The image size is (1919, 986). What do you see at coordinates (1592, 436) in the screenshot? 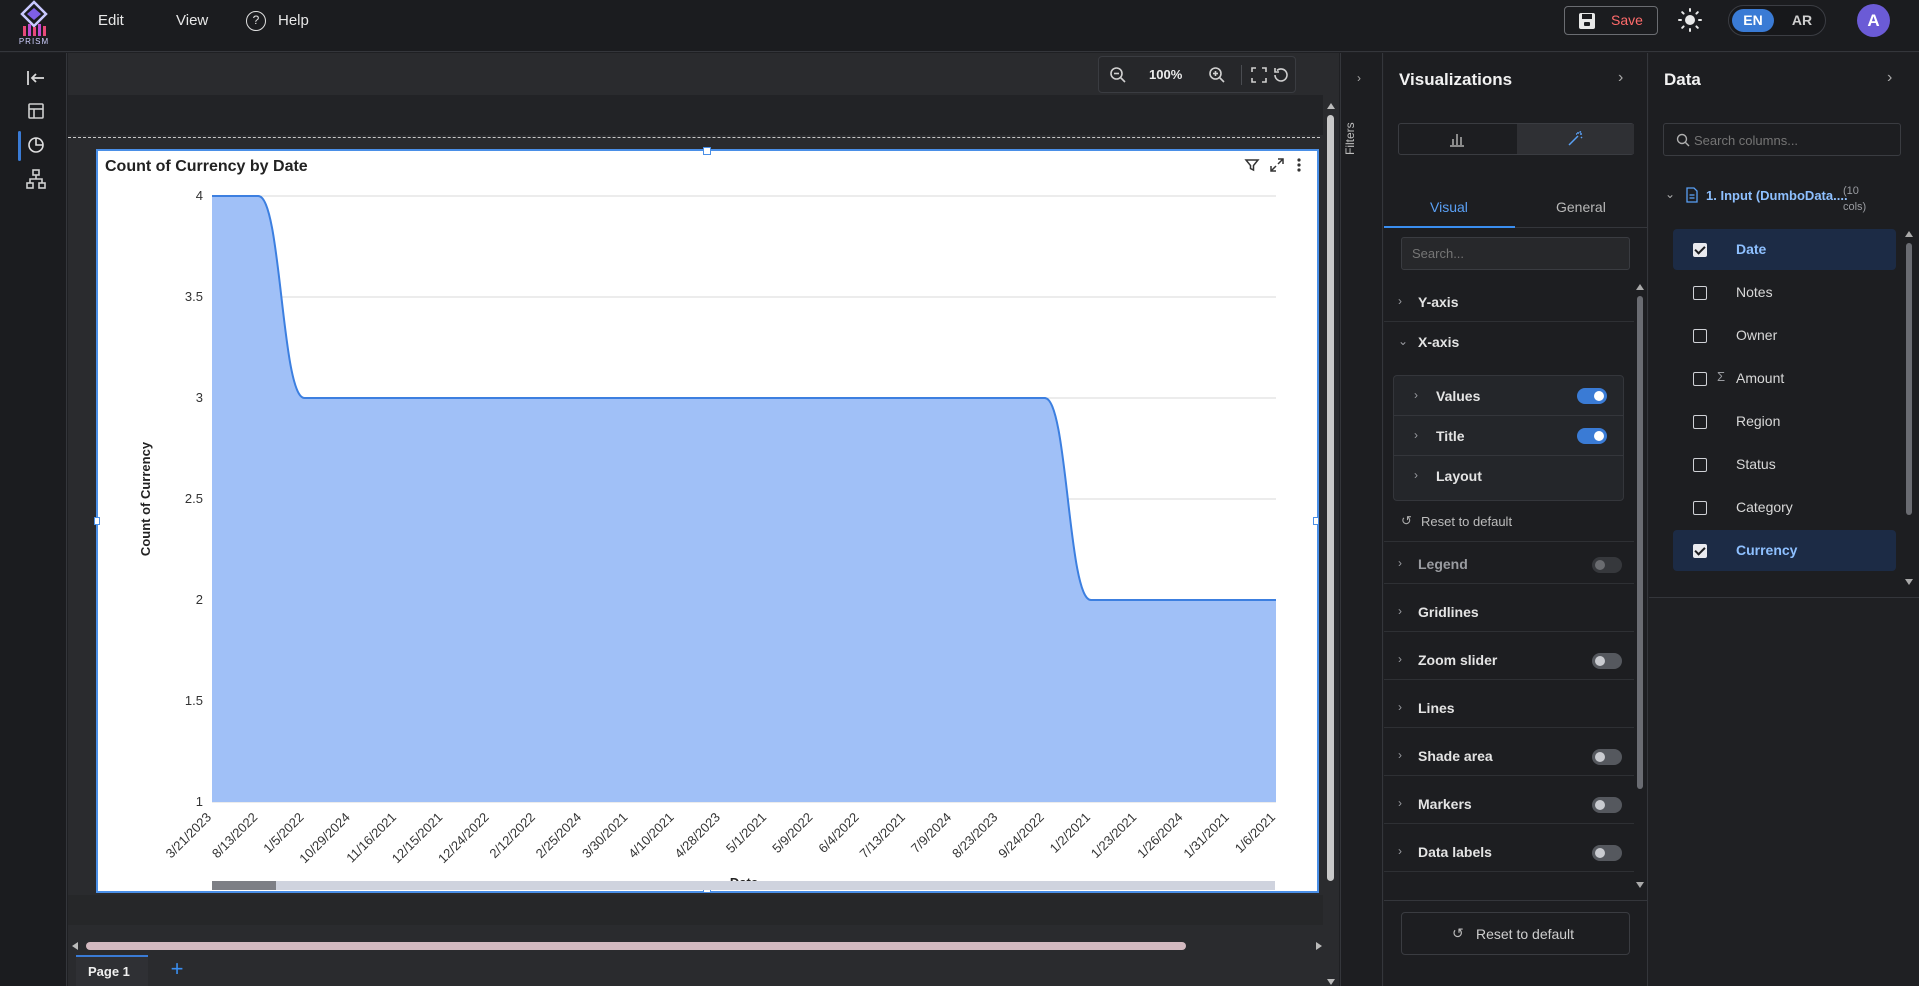
I see `title-toggle` at bounding box center [1592, 436].